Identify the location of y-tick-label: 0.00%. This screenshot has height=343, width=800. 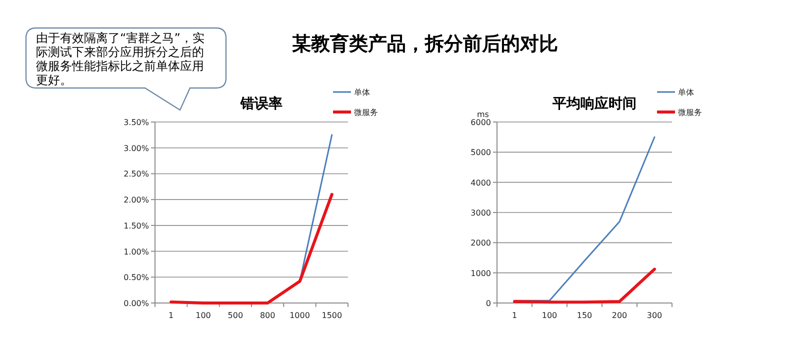
(137, 303).